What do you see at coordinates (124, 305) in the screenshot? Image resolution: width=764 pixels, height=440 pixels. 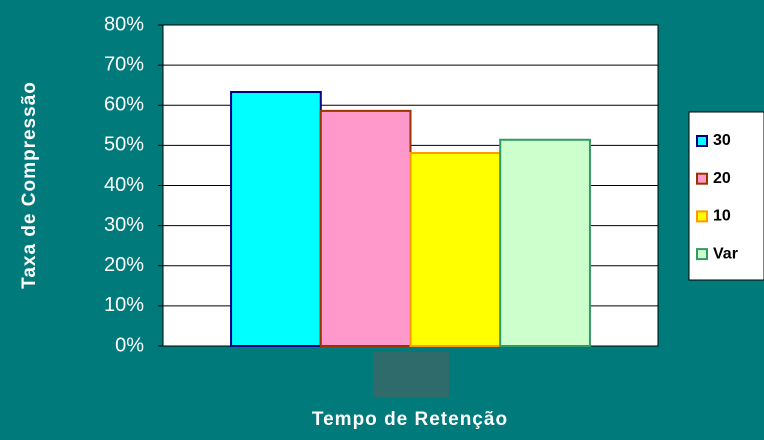 I see `y-tick-label: 10%` at bounding box center [124, 305].